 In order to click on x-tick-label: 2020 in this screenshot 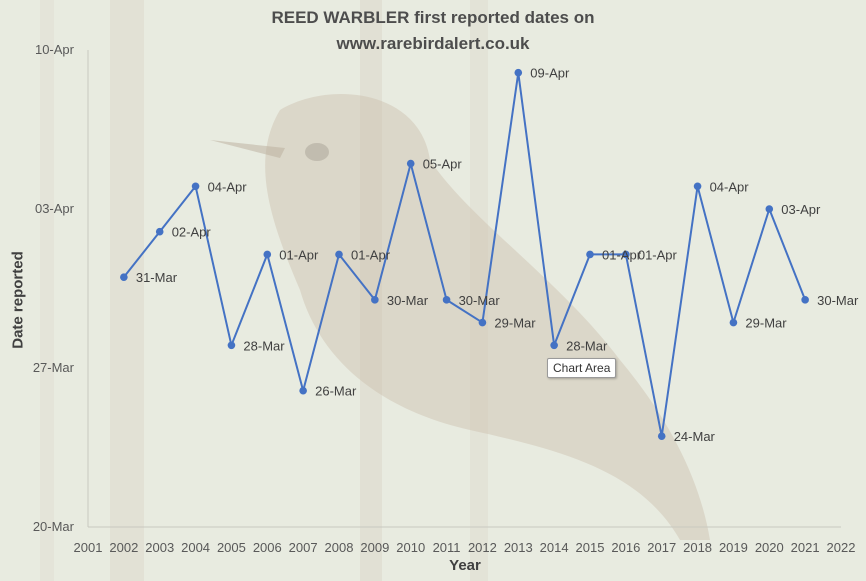, I will do `click(769, 547)`.